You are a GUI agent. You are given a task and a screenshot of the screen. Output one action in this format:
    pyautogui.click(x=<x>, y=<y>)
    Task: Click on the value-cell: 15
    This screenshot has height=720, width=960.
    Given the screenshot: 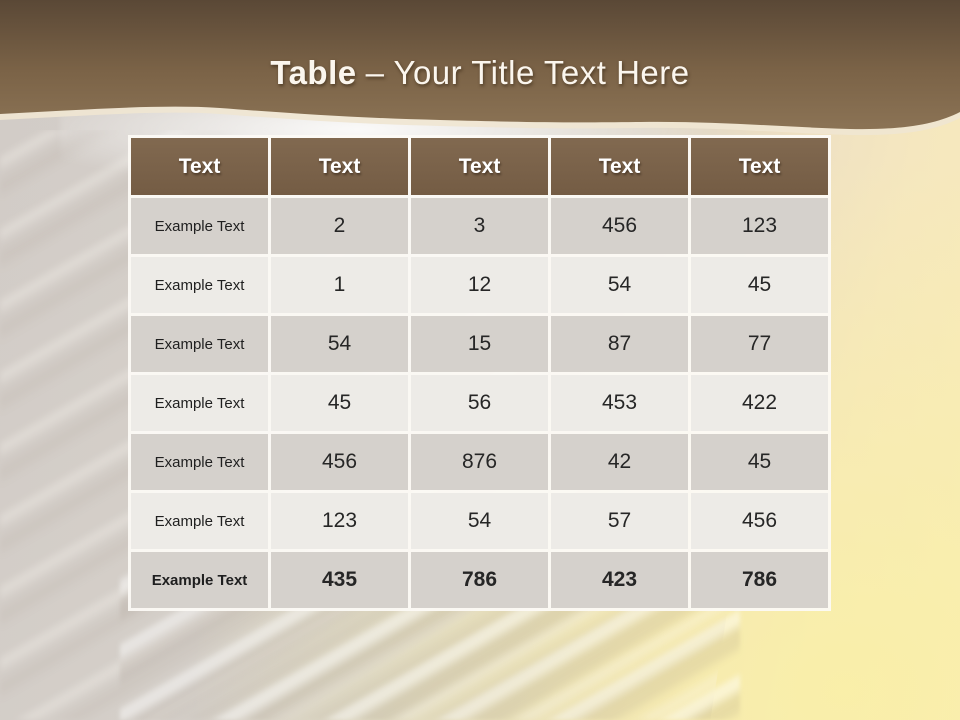 What is the action you would take?
    pyautogui.click(x=479, y=344)
    